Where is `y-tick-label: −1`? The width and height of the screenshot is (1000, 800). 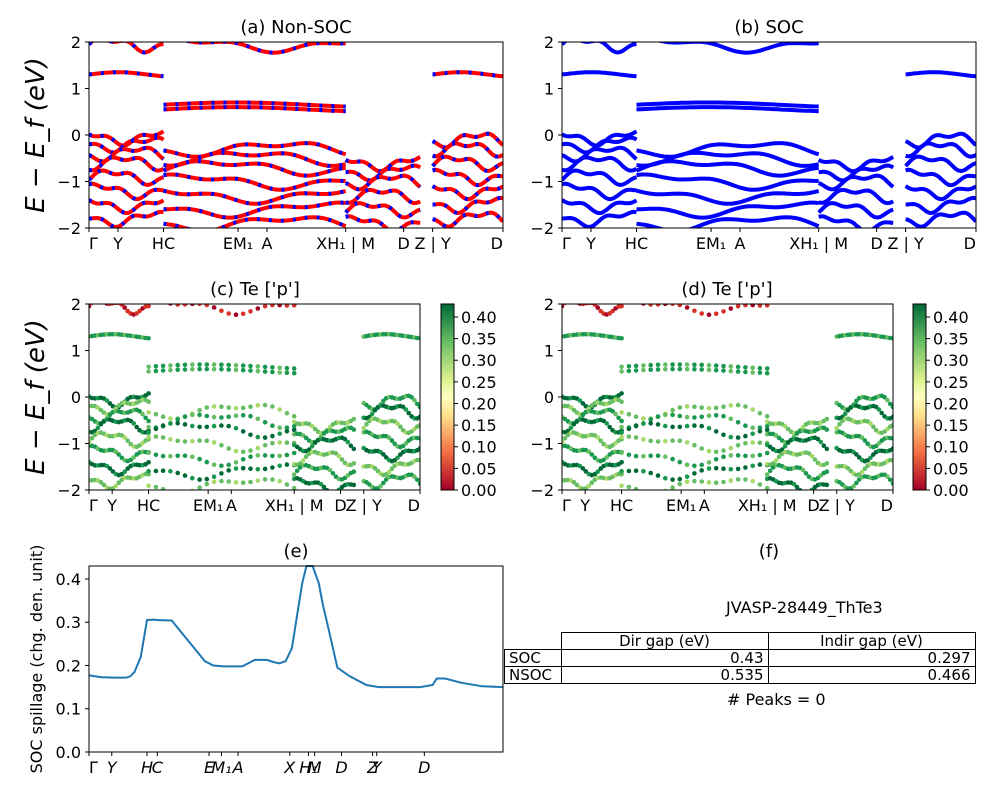
y-tick-label: −1 is located at coordinates (542, 182).